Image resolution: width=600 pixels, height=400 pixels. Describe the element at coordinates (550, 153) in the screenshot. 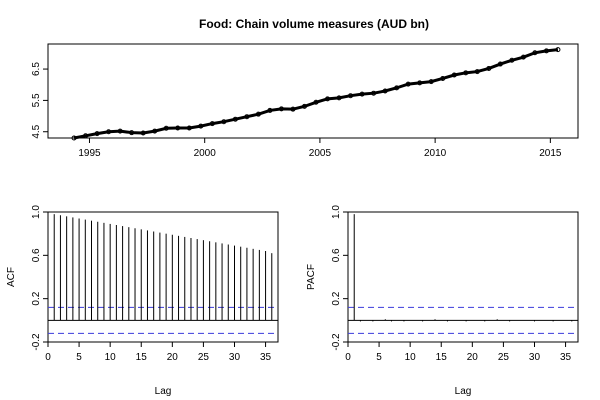

I see `x-tick-label: 2015` at that location.